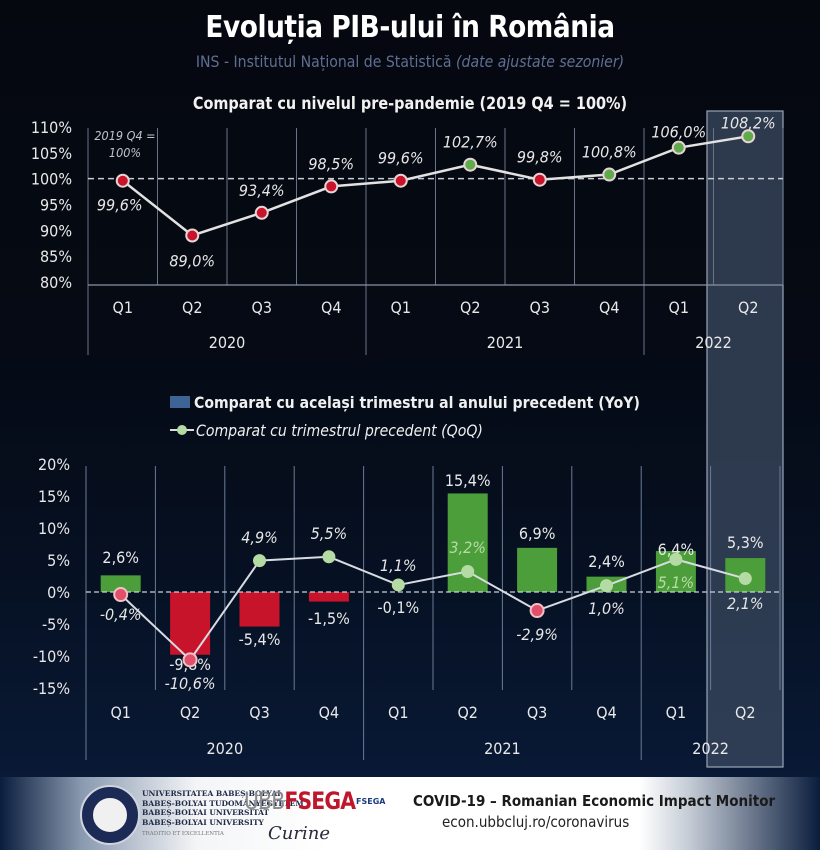  I want to click on ubb-seal-logo, so click(110, 815).